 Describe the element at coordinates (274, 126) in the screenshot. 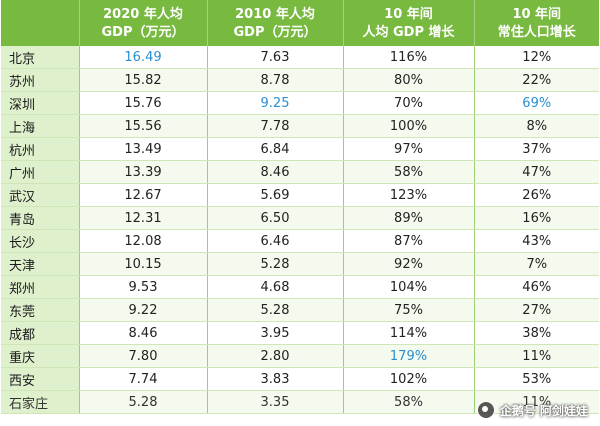

I see `gdp2010-cell: 7.78` at that location.